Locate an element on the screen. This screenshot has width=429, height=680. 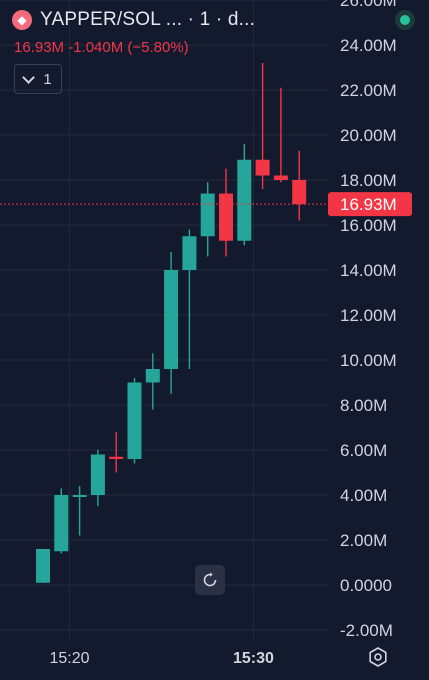
y-tick-label: 4.00M is located at coordinates (363, 495).